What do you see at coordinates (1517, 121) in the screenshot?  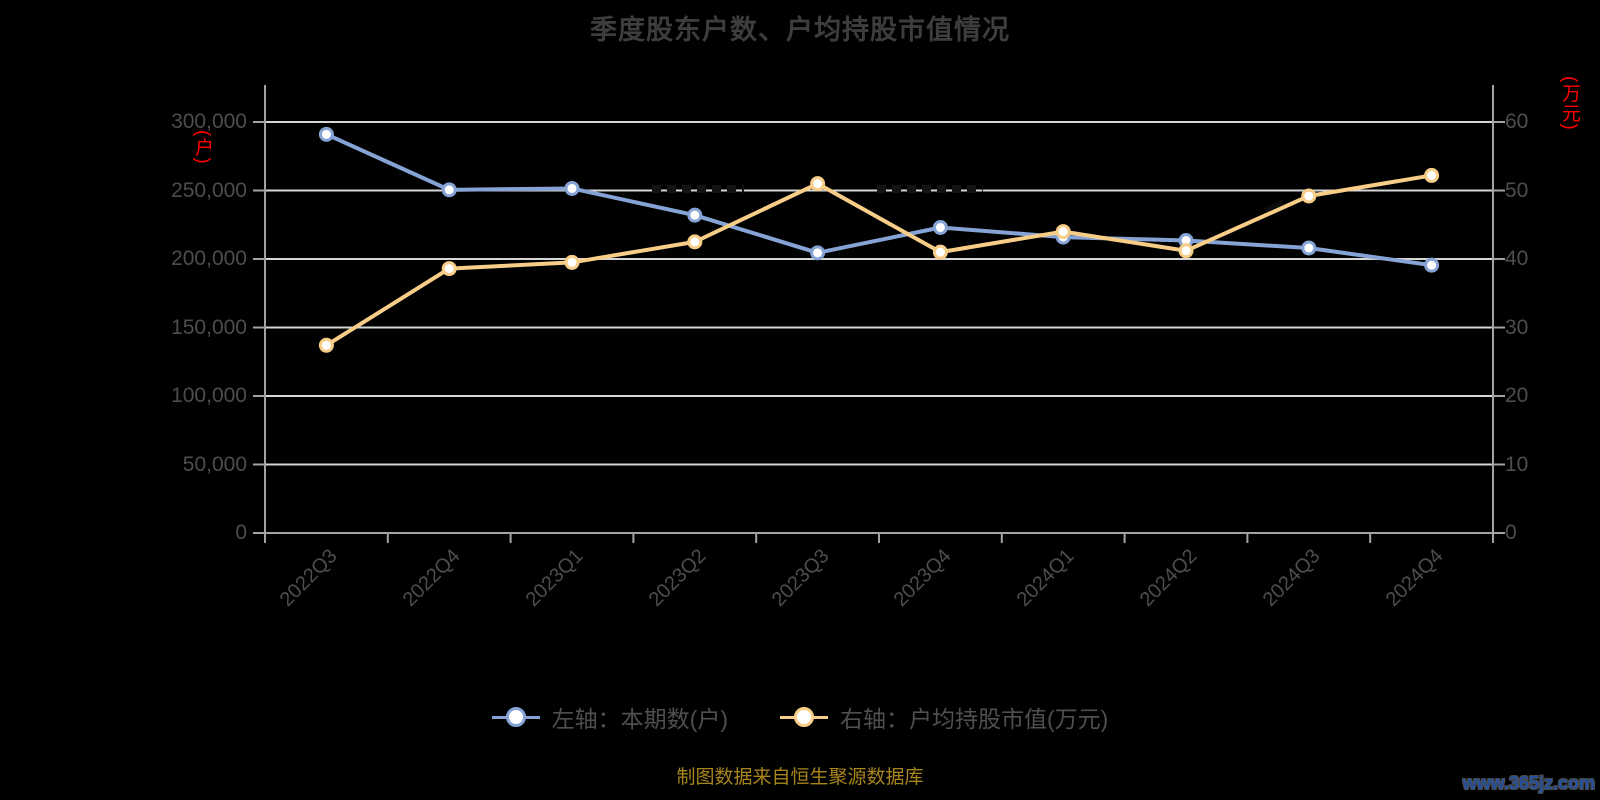 I see `right-axis-tick-label: 60` at bounding box center [1517, 121].